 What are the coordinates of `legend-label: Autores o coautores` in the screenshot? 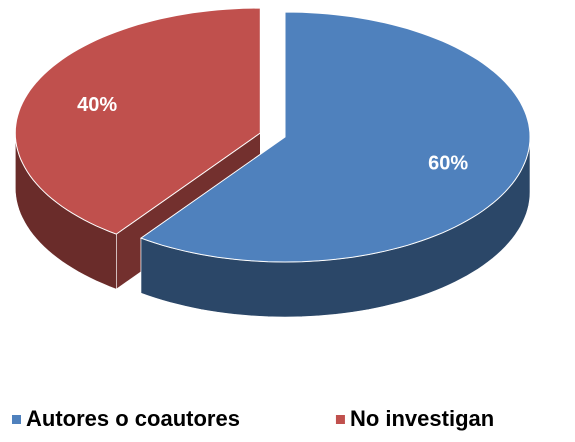 It's located at (133, 418).